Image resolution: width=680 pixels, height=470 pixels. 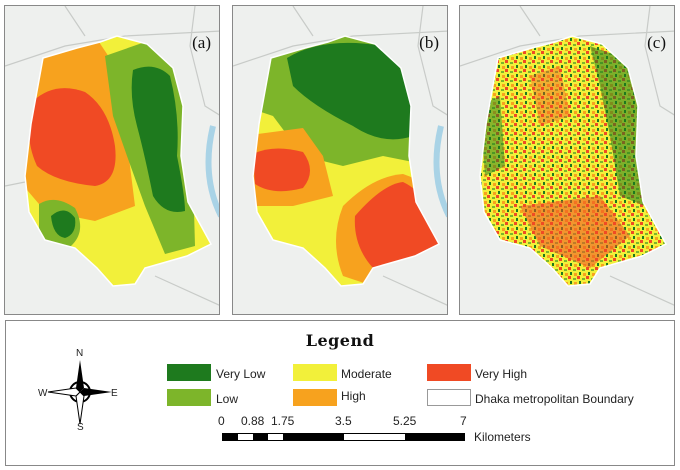 I want to click on legend-title: Legend, so click(x=340, y=340).